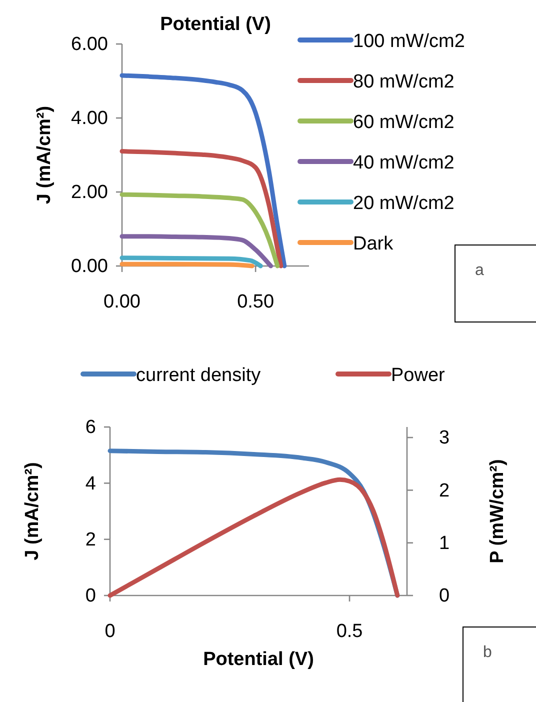 This screenshot has width=536, height=702. I want to click on y-tick-label: 6, so click(90, 427).